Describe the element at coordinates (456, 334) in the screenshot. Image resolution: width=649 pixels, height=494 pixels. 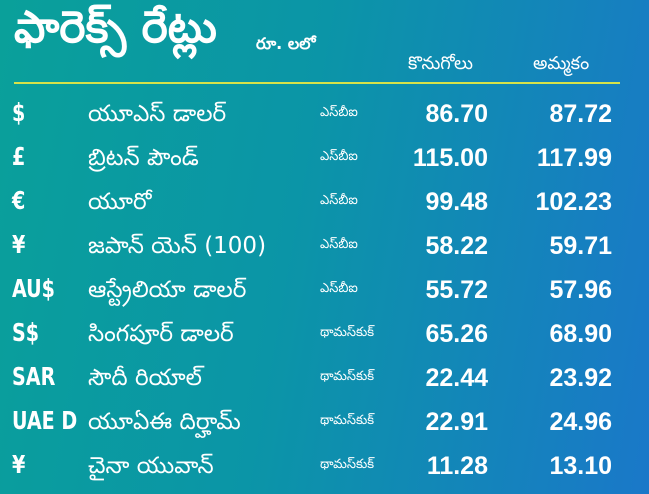
I see `buy-rate: 65.26` at that location.